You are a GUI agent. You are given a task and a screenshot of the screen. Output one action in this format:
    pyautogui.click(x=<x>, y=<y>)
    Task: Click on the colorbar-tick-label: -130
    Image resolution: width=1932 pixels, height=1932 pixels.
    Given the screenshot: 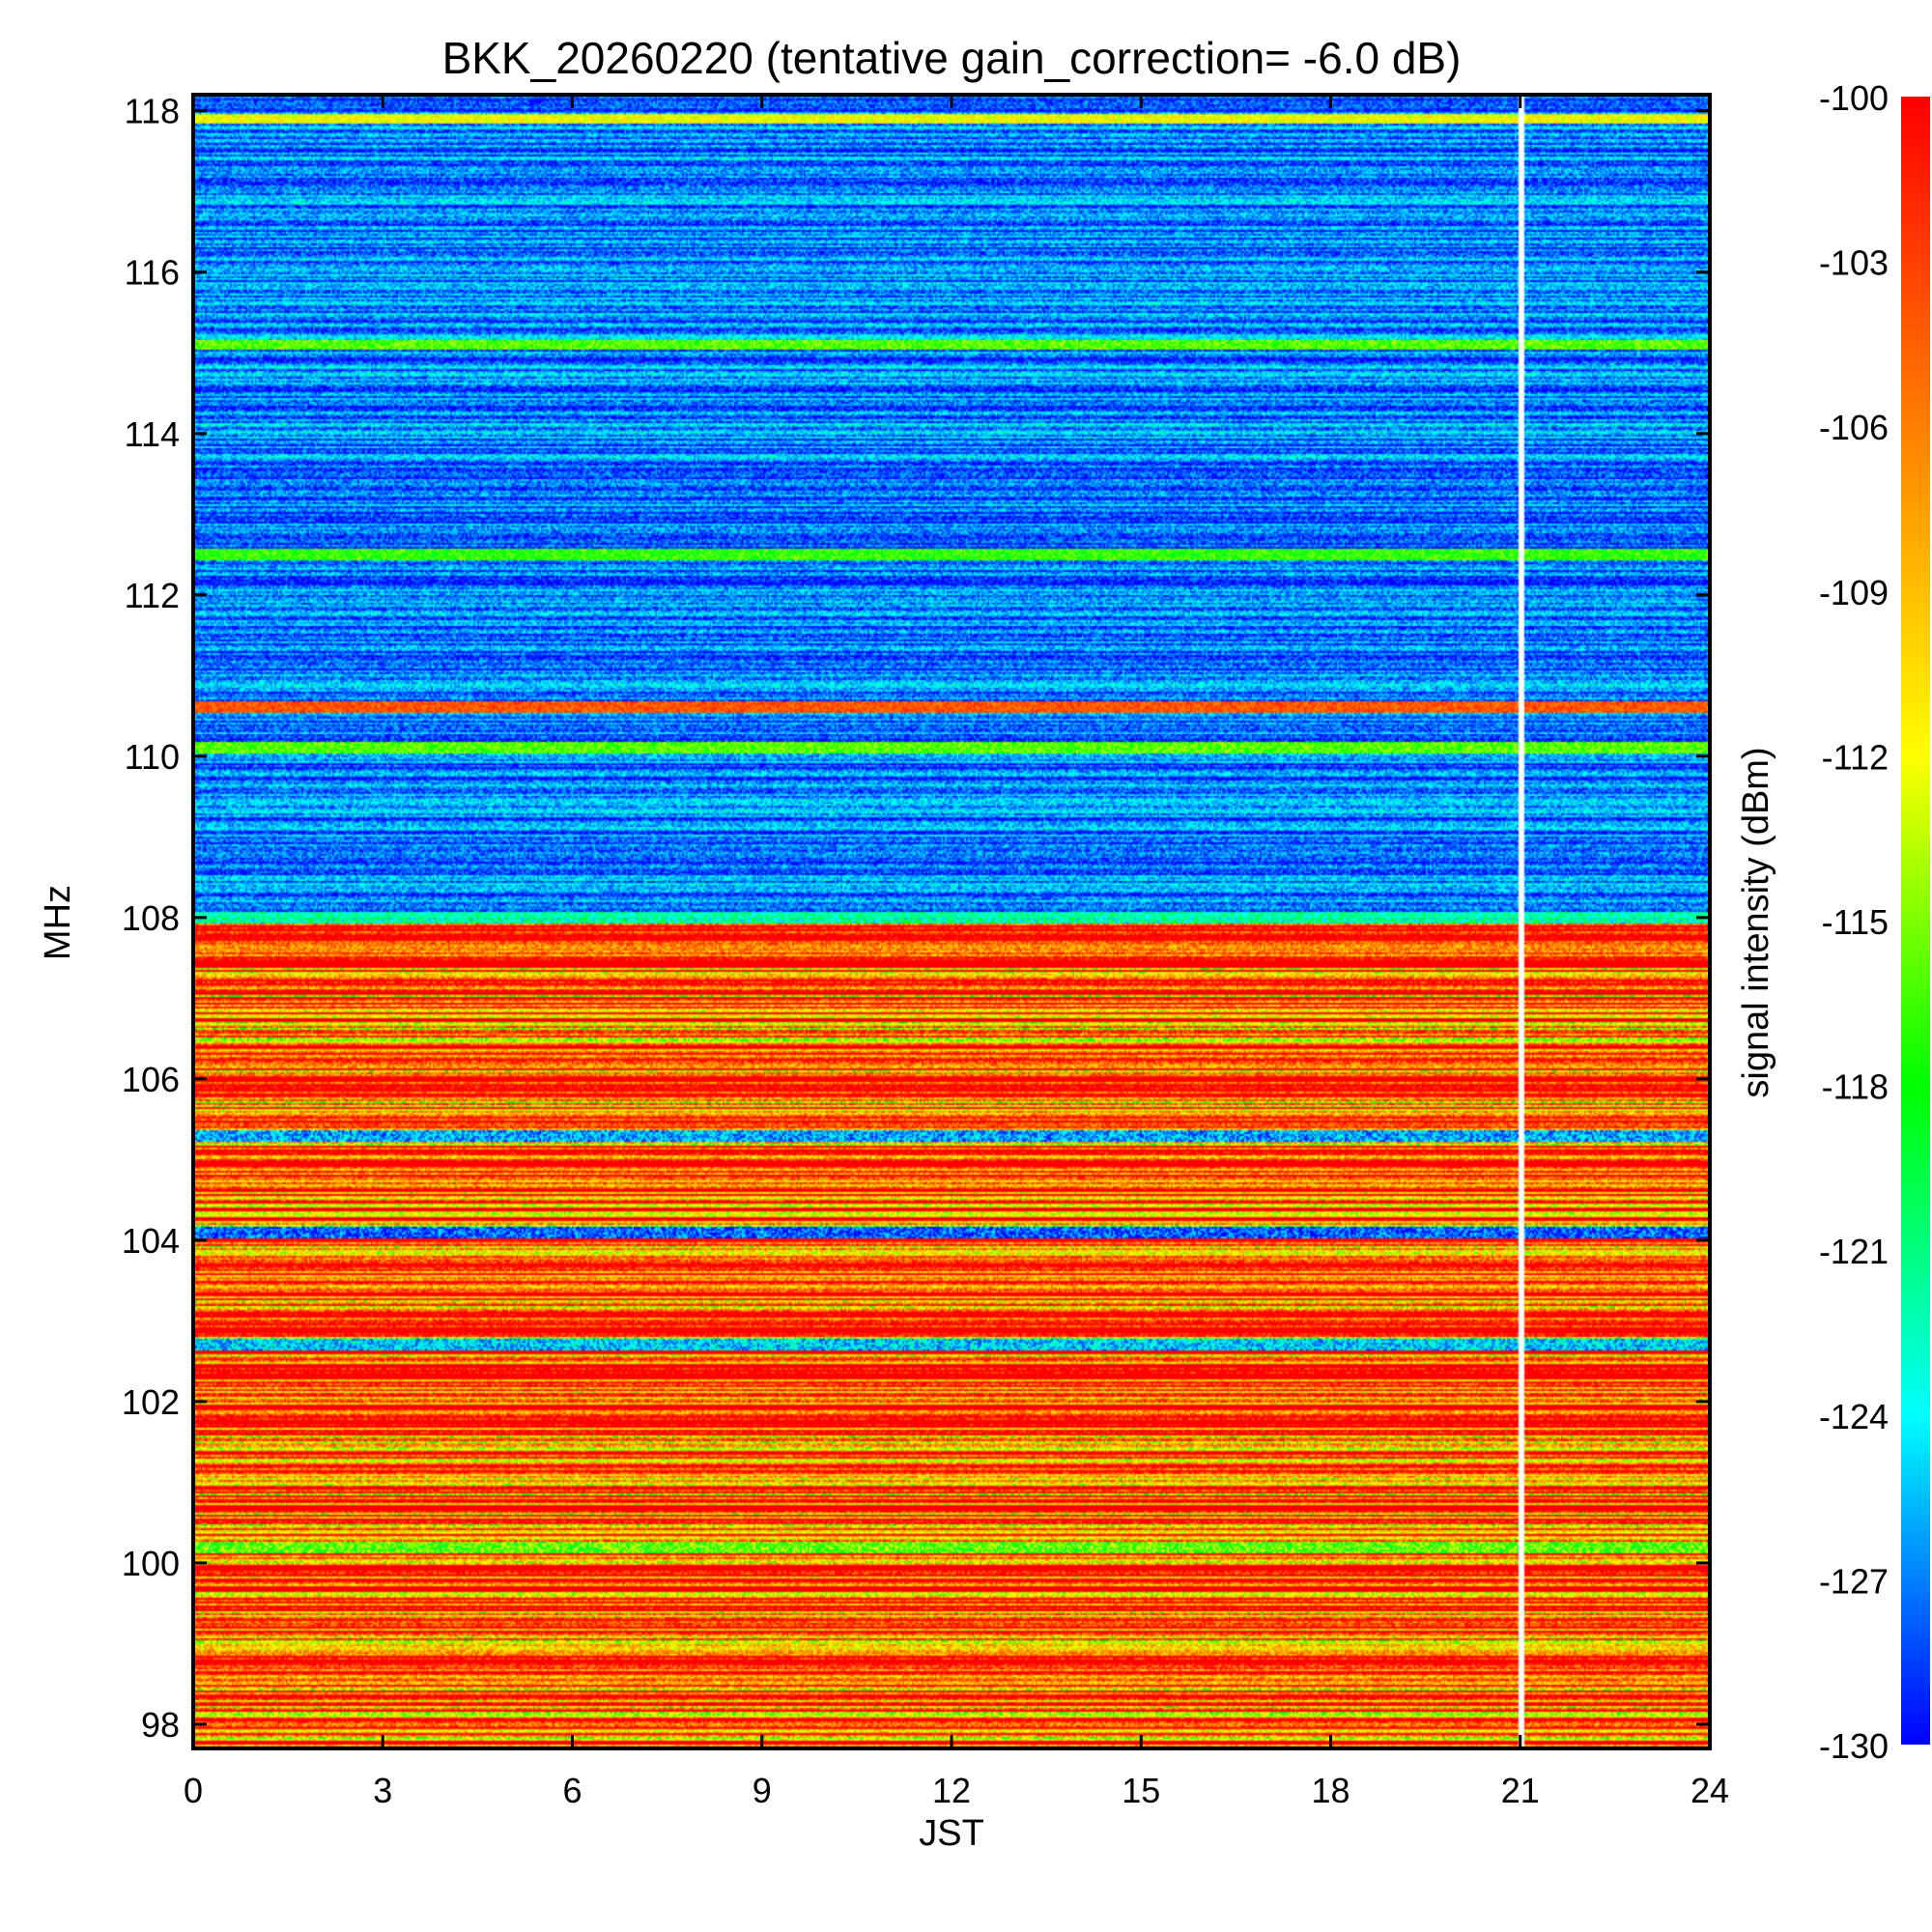 What is the action you would take?
    pyautogui.click(x=1854, y=1746)
    